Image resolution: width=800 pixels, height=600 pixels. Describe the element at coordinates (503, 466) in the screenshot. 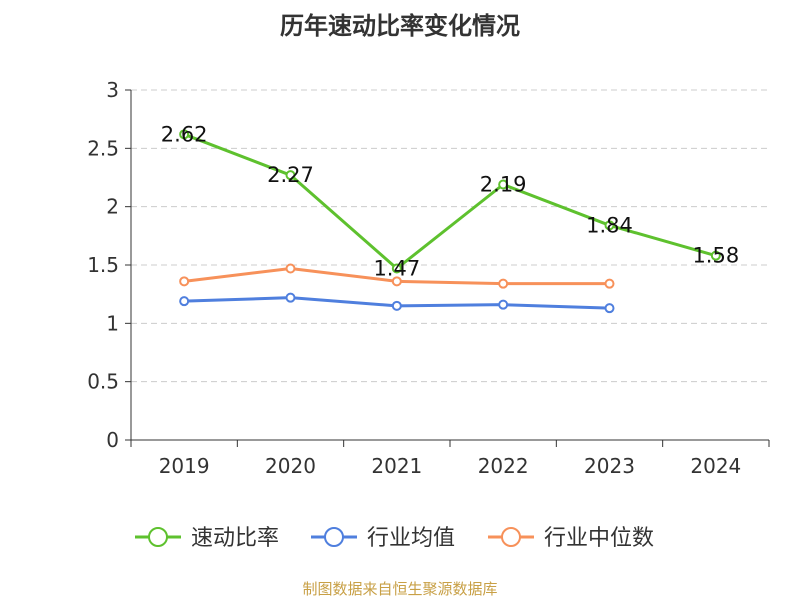

I see `x-tick-label: 2022` at that location.